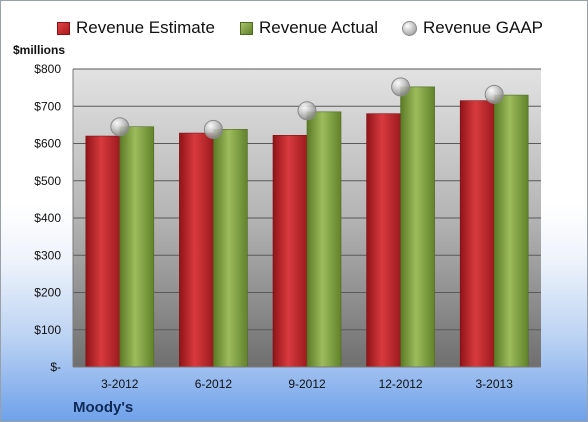 The image size is (588, 422). Describe the element at coordinates (103, 407) in the screenshot. I see `company-name: Moody's` at that location.